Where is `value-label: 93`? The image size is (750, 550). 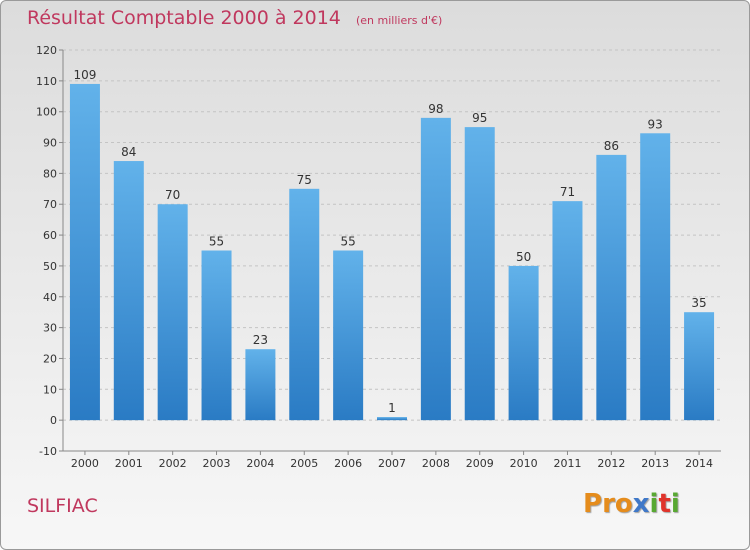 value-label: 93 is located at coordinates (655, 124).